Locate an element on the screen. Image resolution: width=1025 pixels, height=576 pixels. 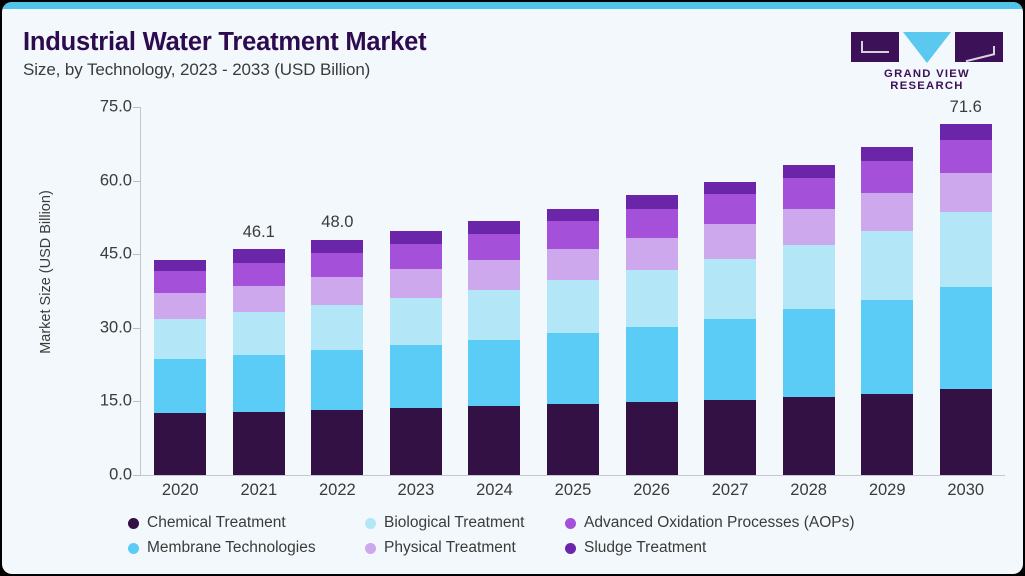
legend-swatch-icon is located at coordinates (570, 523).